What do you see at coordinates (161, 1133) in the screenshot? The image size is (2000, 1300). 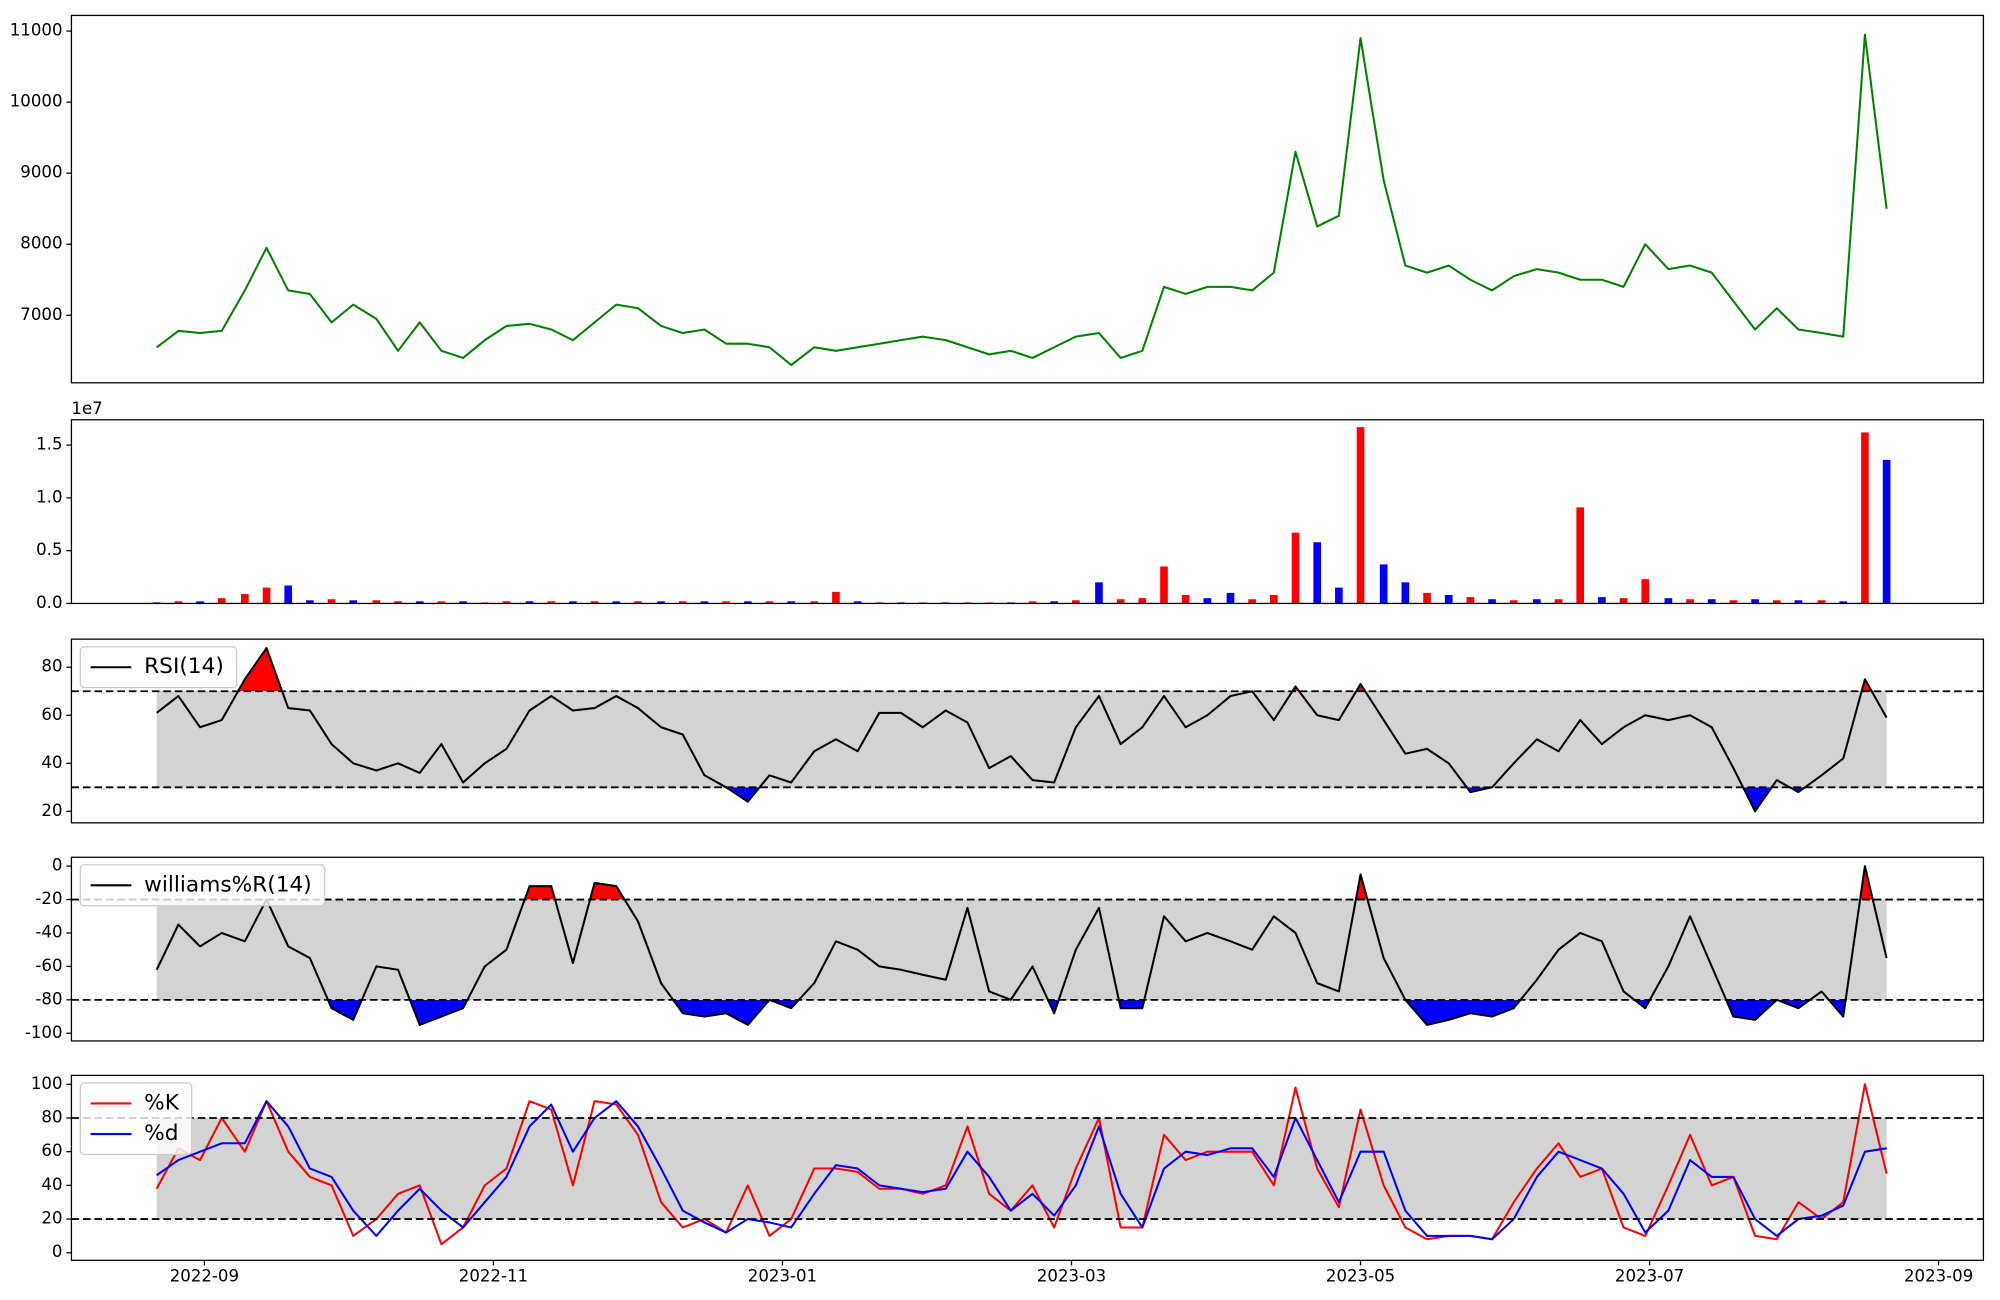 I see `legend-label: %d` at bounding box center [161, 1133].